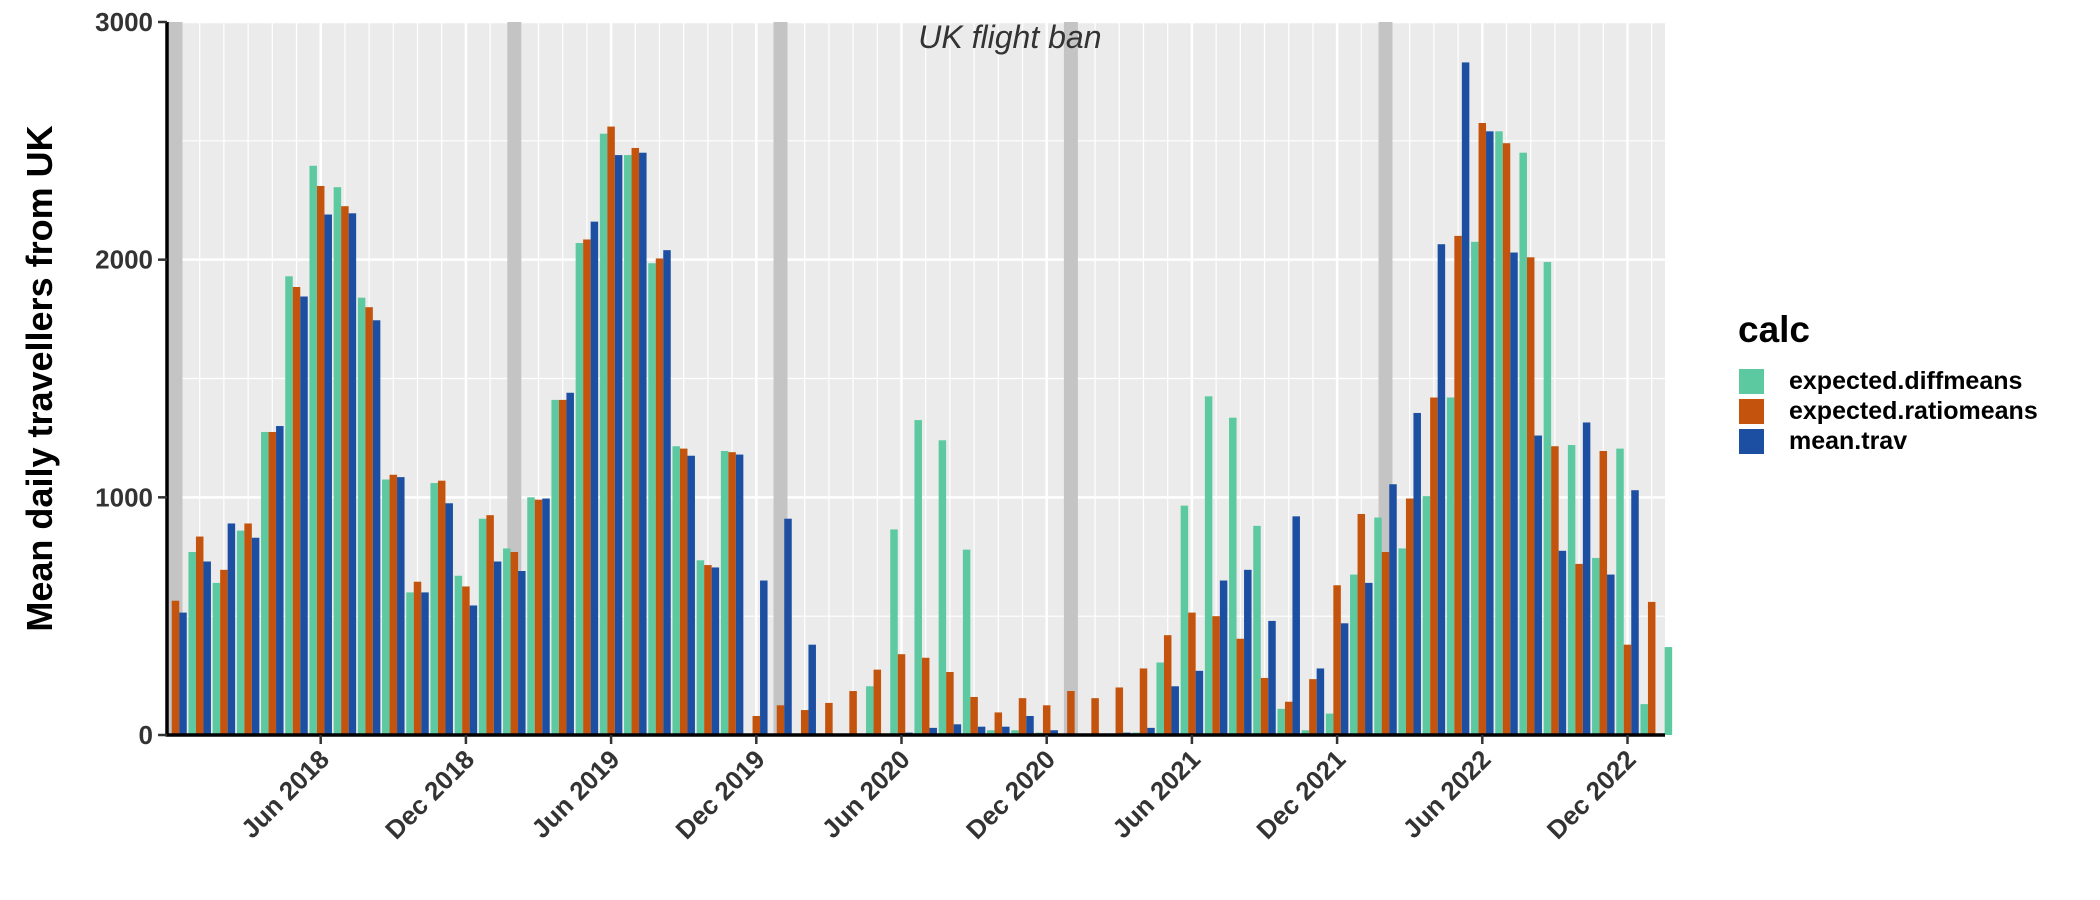  What do you see at coordinates (1009, 37) in the screenshot?
I see `flight-ban-annotation: UK flight ban` at bounding box center [1009, 37].